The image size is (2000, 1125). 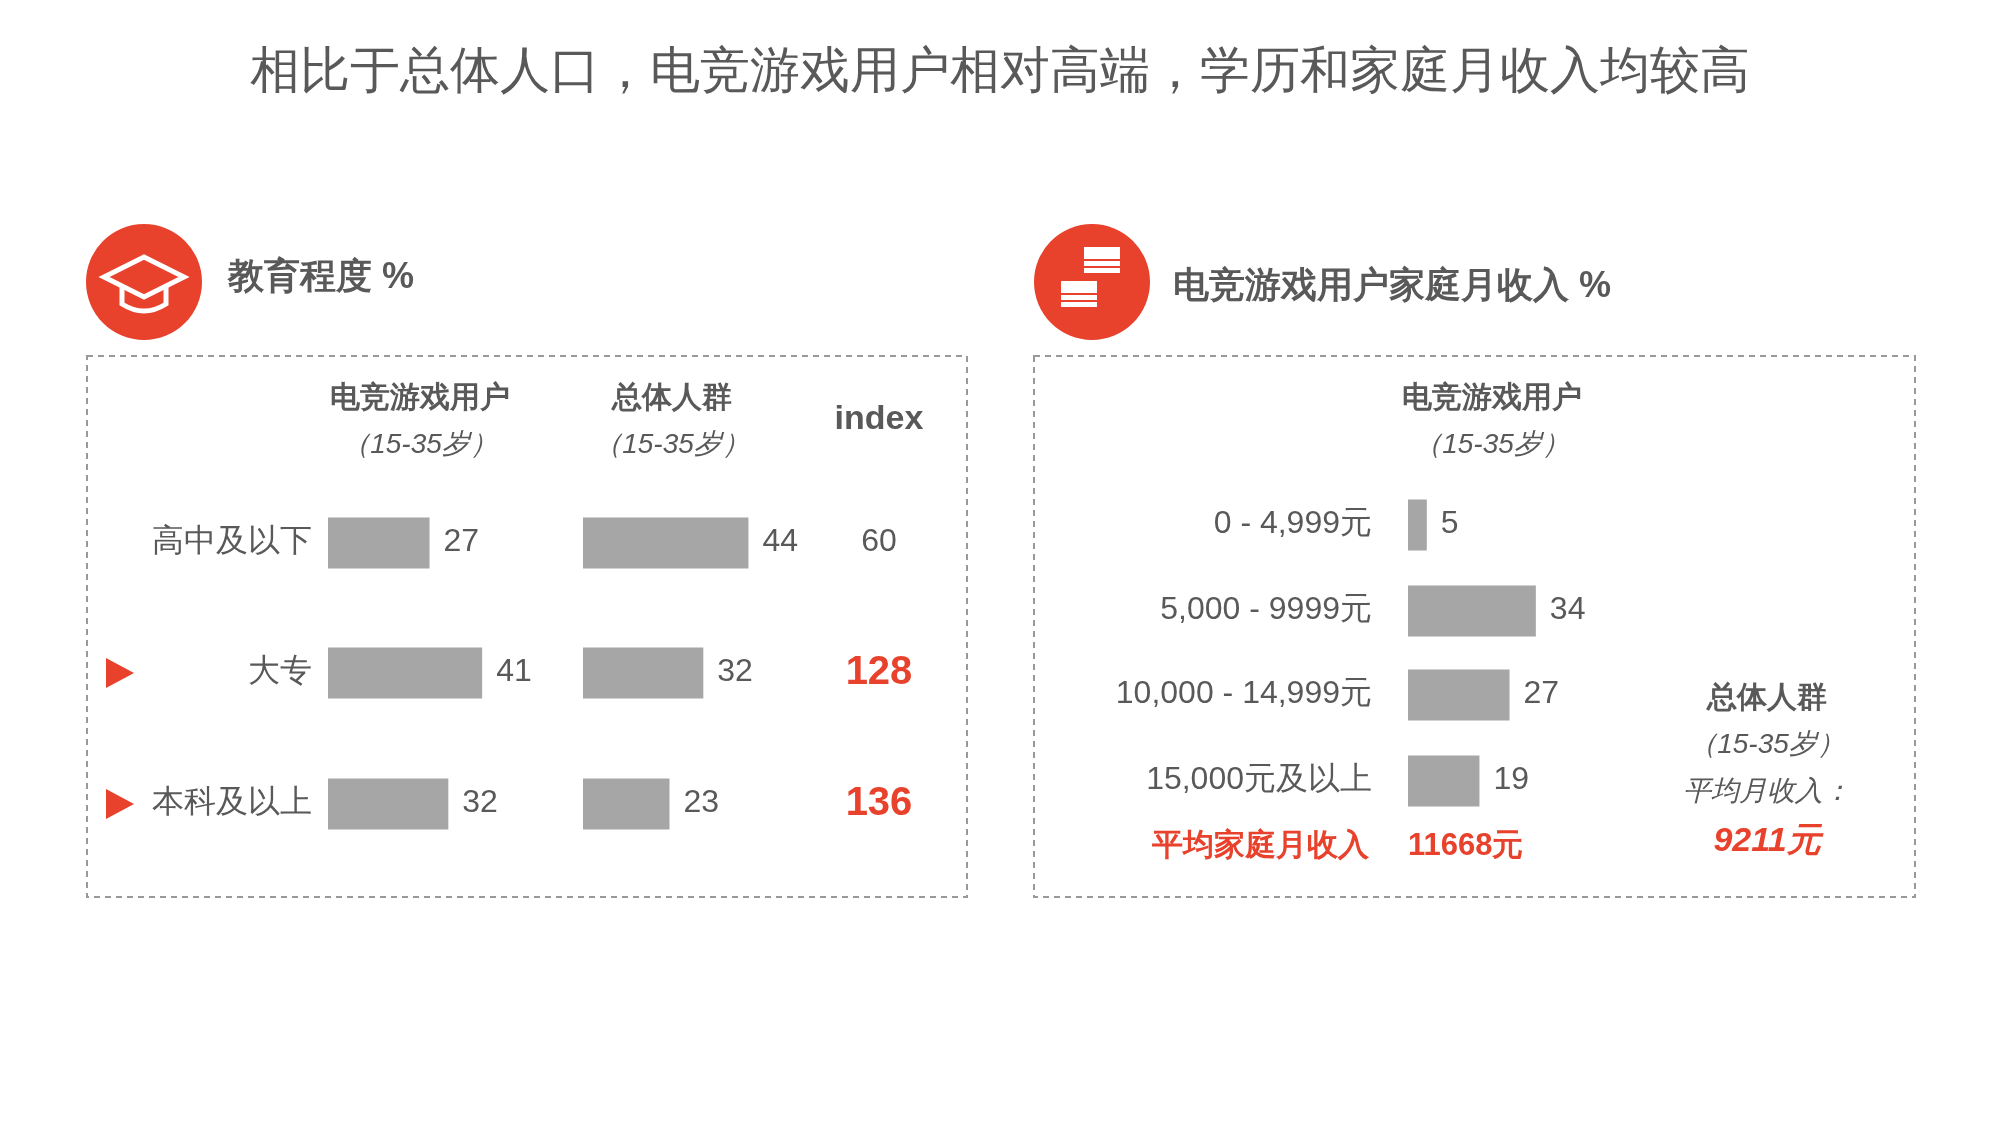 What do you see at coordinates (1449, 522) in the screenshot?
I see `data-label: 5` at bounding box center [1449, 522].